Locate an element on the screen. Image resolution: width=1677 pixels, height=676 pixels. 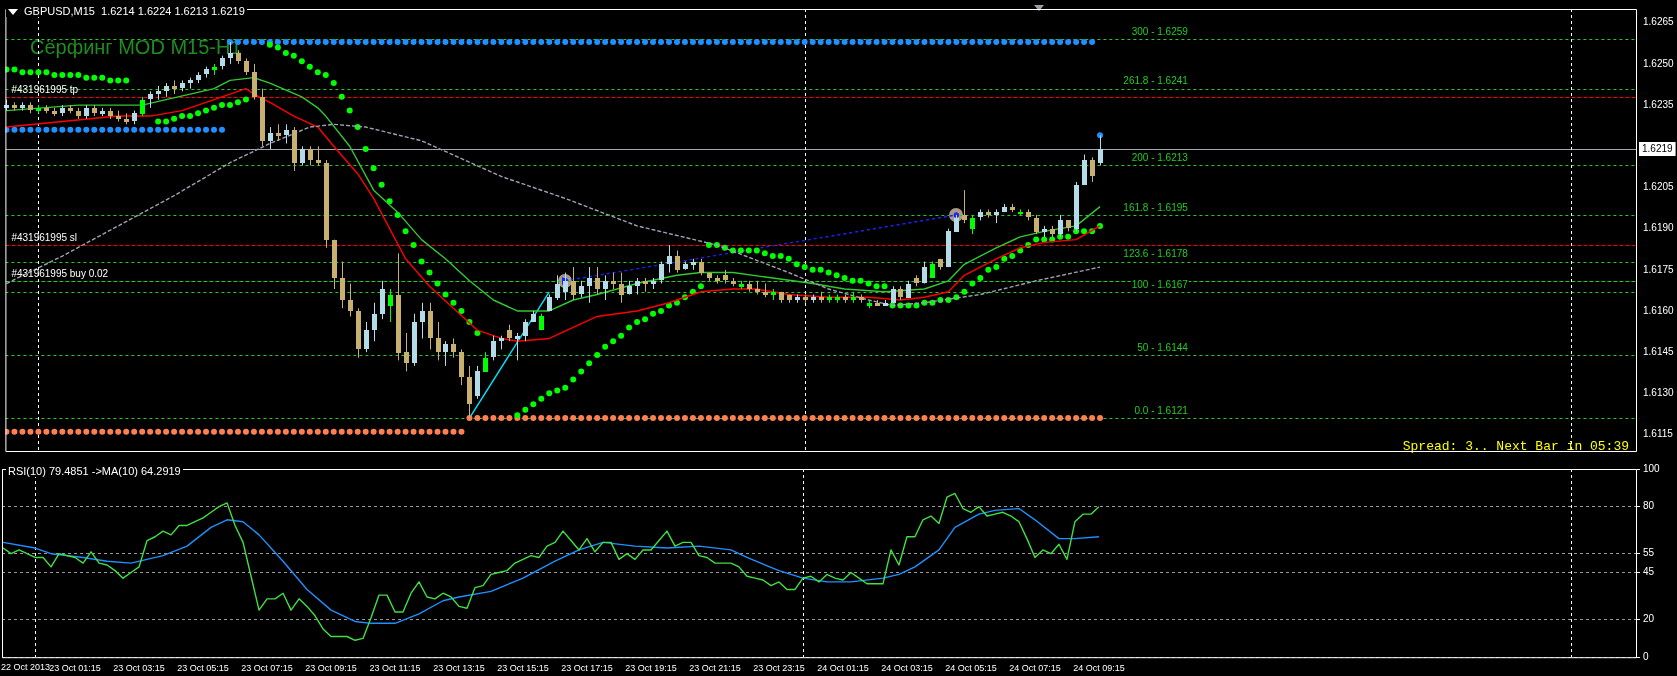
x-tick-label: 24 Oct 03:15 is located at coordinates (907, 668).